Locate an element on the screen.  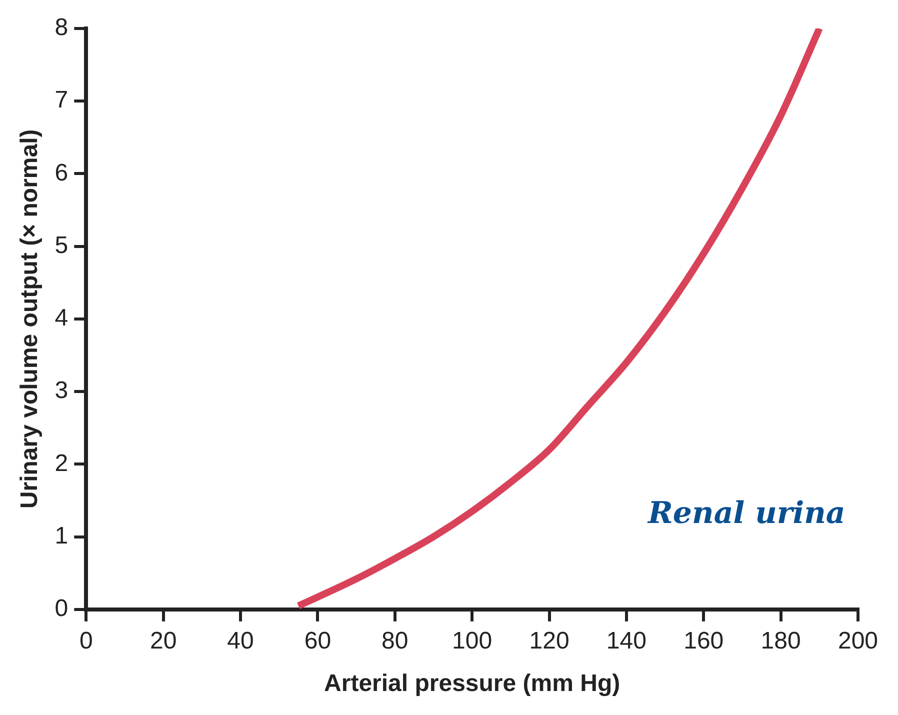
x-tick-label: 60 is located at coordinates (318, 640).